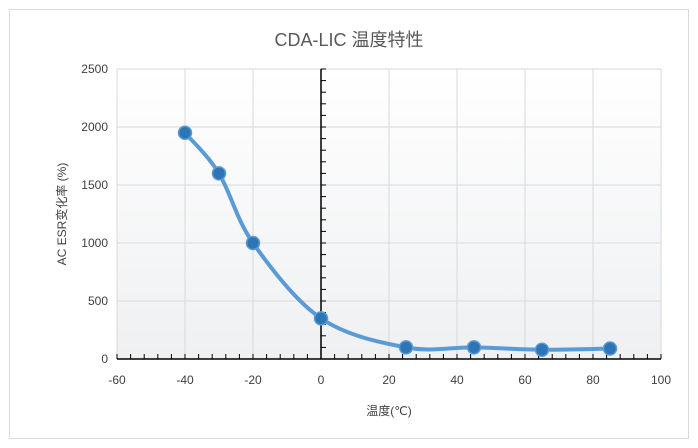  Describe the element at coordinates (117, 380) in the screenshot. I see `x-tick-label: -60` at that location.